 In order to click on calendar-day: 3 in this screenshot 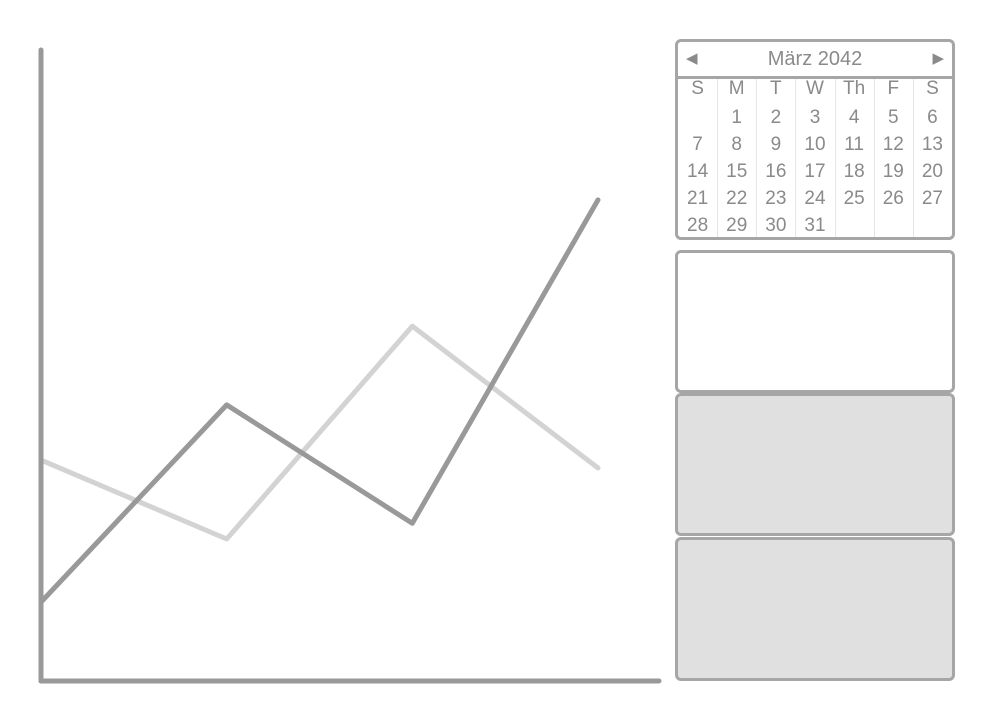, I will do `click(815, 117)`.